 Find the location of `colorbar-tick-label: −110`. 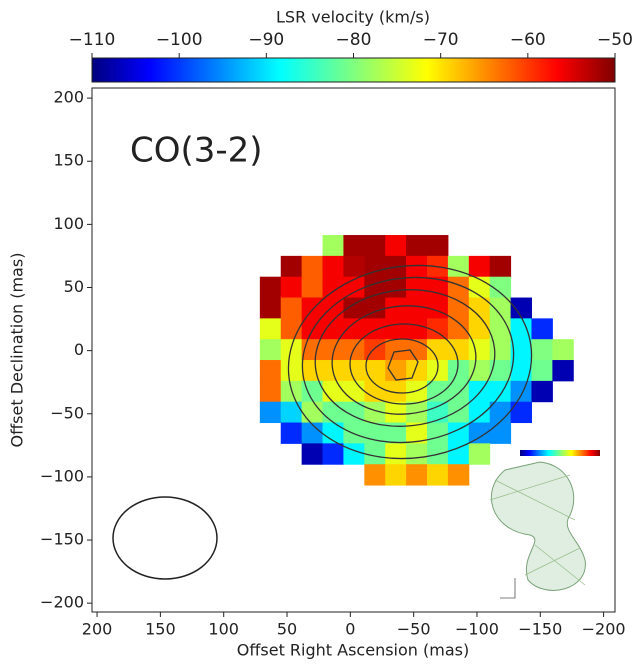

colorbar-tick-label: −110 is located at coordinates (92, 40).